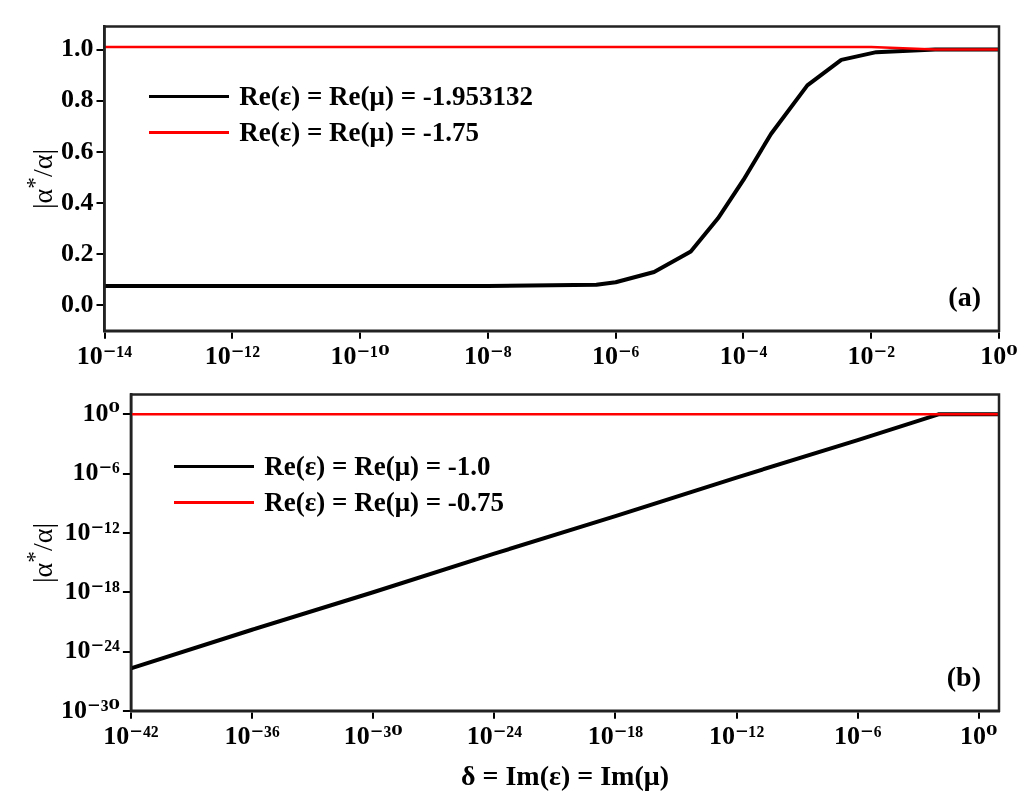 This screenshot has height=807, width=1035. What do you see at coordinates (564, 776) in the screenshot?
I see `x-axis-title: δ = Im(ε) = Im(μ)` at bounding box center [564, 776].